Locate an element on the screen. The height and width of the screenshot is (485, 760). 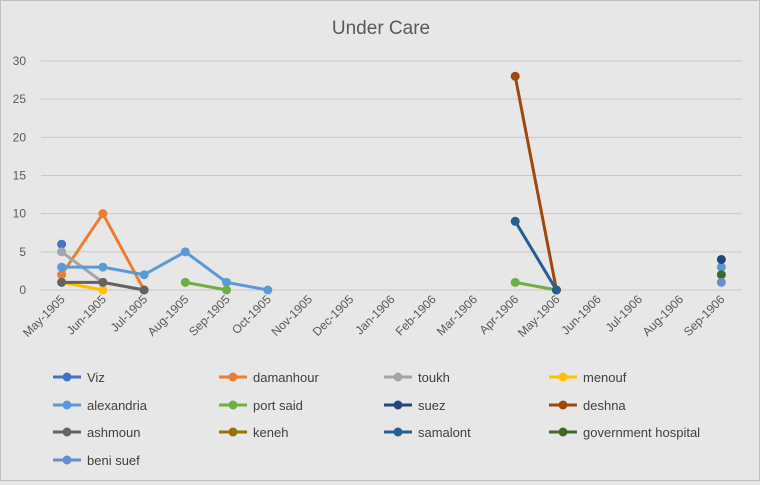
y-tick-label: 10 is located at coordinates (20, 214).